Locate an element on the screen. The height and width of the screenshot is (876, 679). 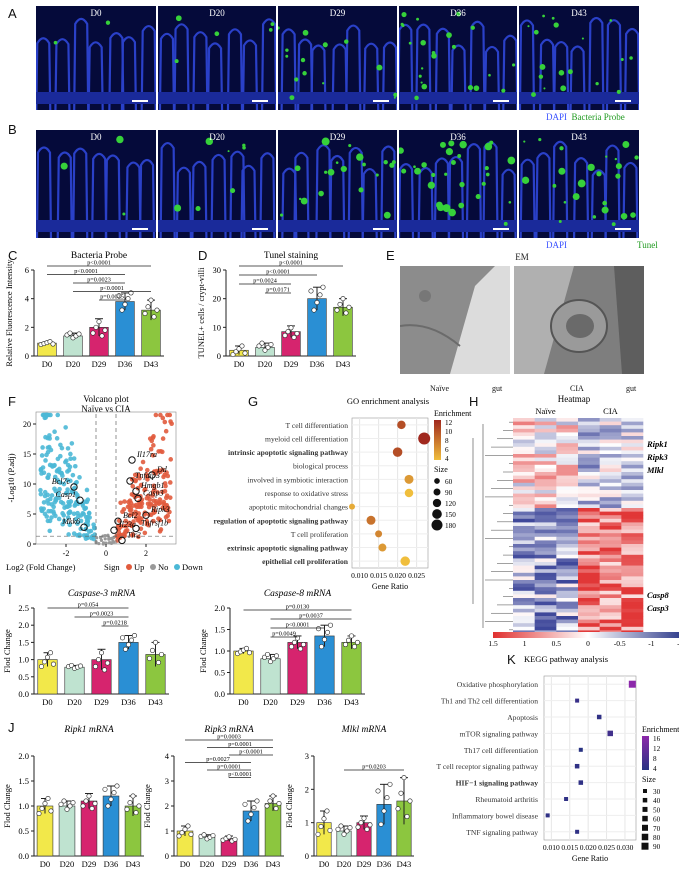
p-value-label: p=0.0203 is located at coordinates (374, 767).